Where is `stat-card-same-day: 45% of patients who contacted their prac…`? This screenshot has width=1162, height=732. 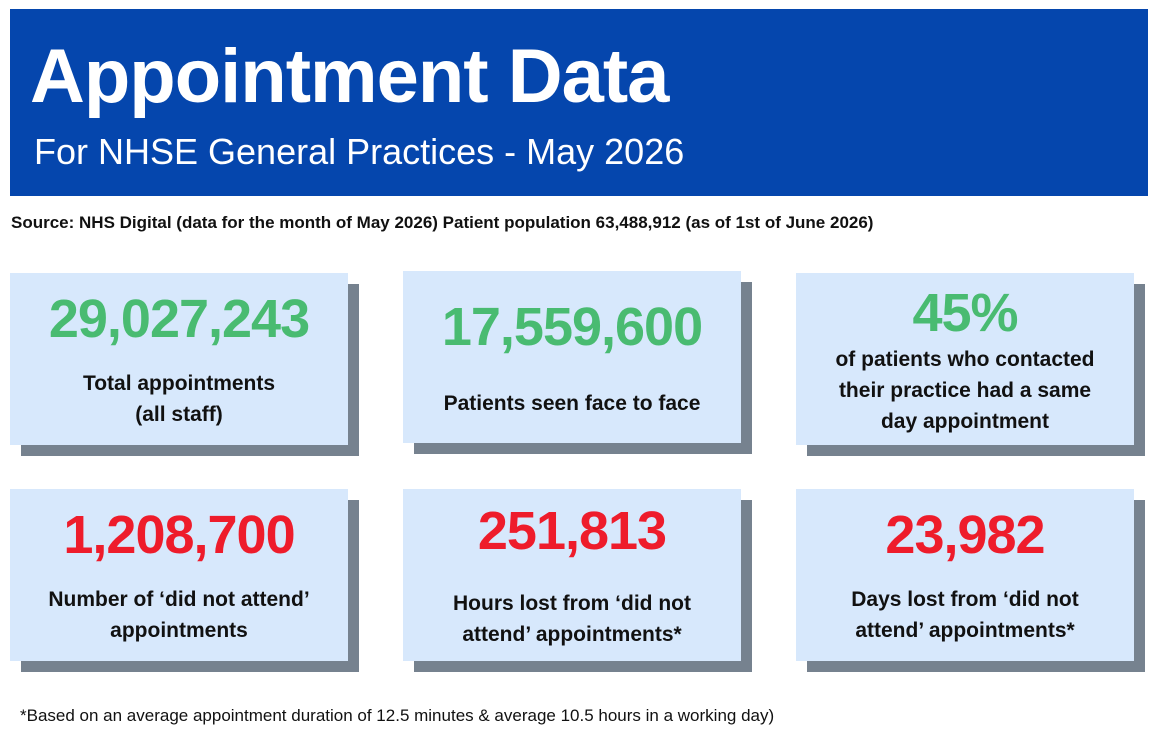 stat-card-same-day: 45% of patients who contacted their prac… is located at coordinates (965, 359).